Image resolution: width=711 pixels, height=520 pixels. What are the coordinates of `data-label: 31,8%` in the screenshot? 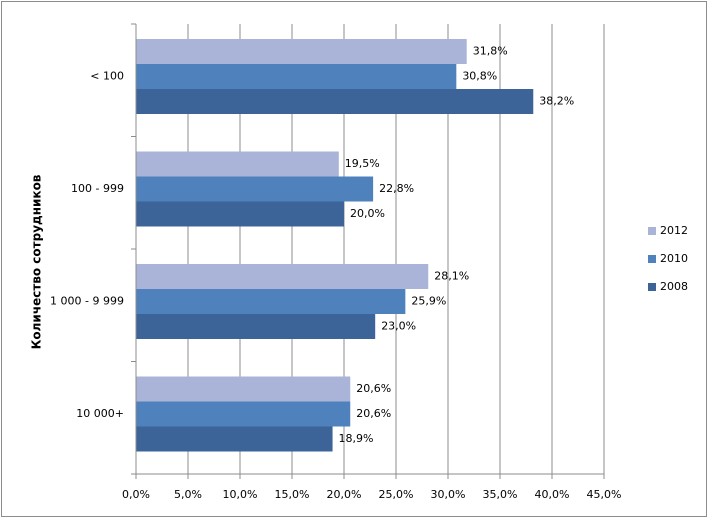 It's located at (490, 51).